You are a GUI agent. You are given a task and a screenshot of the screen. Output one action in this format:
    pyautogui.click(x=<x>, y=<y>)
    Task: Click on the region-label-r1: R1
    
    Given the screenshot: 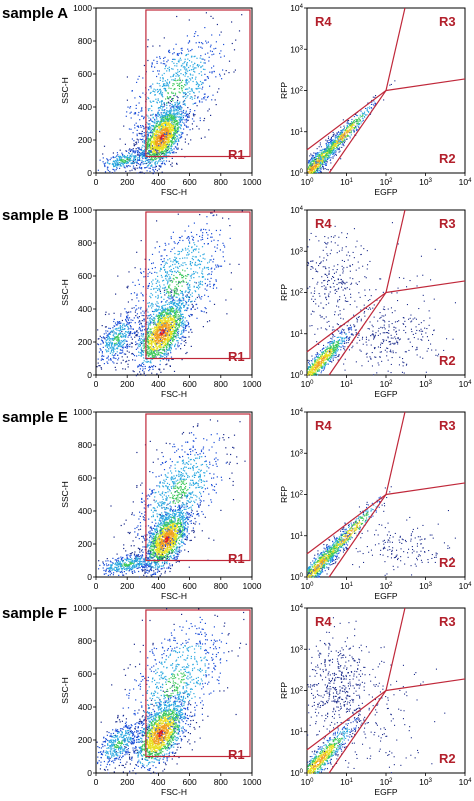 What is the action you would take?
    pyautogui.click(x=236, y=154)
    